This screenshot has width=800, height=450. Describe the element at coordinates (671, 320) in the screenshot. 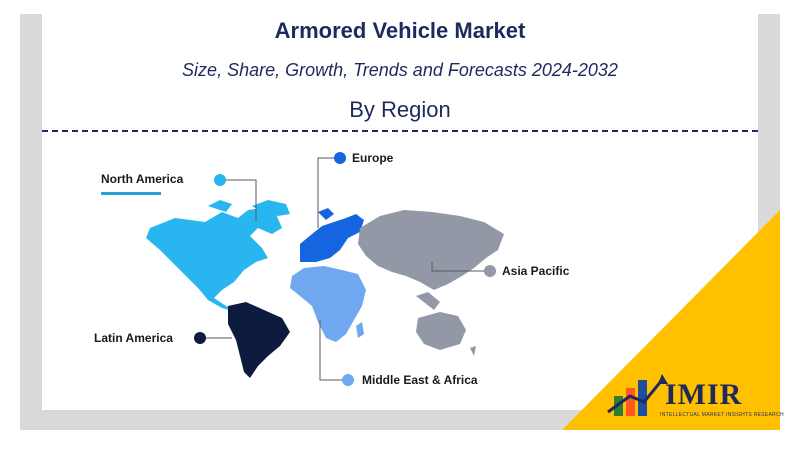

I see `corner-accent` at that location.